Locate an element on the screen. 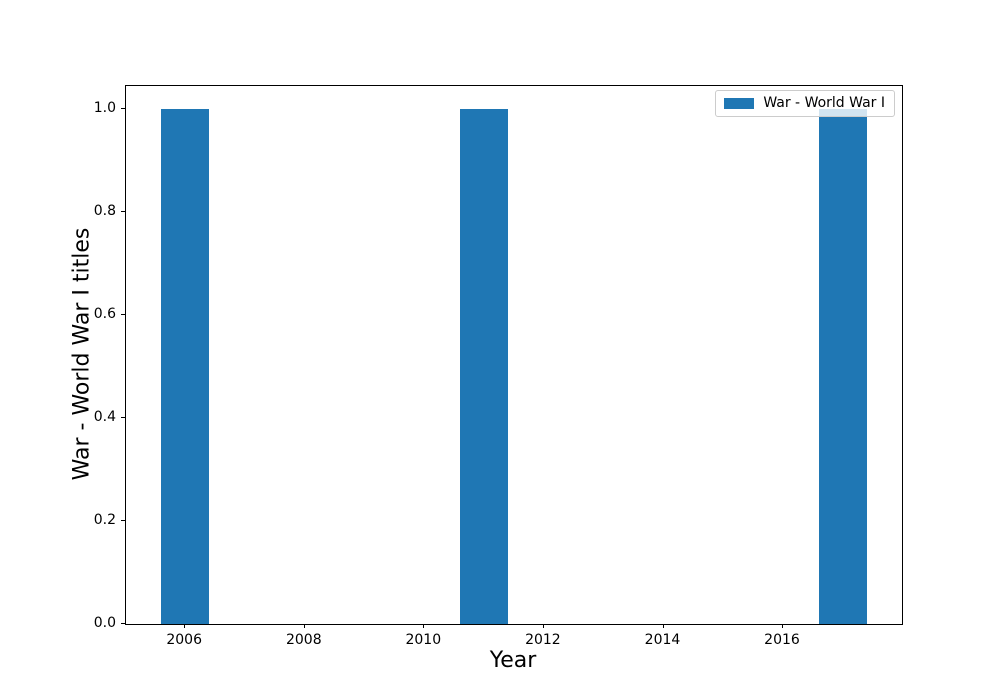  x-axis-label: Year is located at coordinates (513, 660).